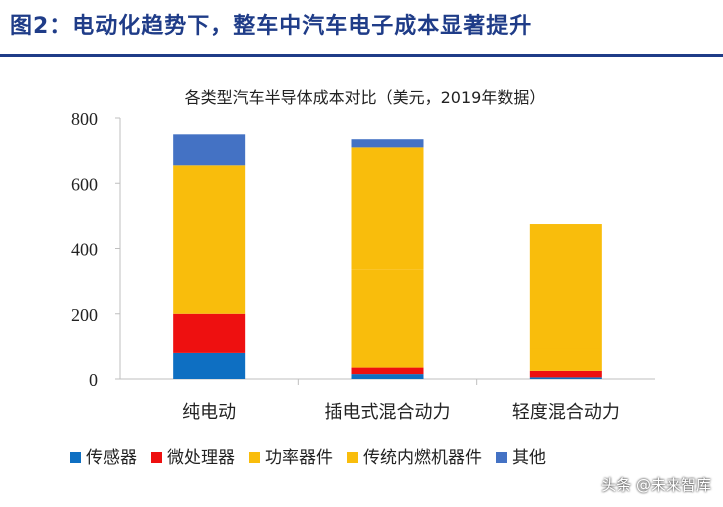 This screenshot has width=723, height=507. Describe the element at coordinates (388, 412) in the screenshot. I see `x-tick-label: 插电式混合动力` at that location.